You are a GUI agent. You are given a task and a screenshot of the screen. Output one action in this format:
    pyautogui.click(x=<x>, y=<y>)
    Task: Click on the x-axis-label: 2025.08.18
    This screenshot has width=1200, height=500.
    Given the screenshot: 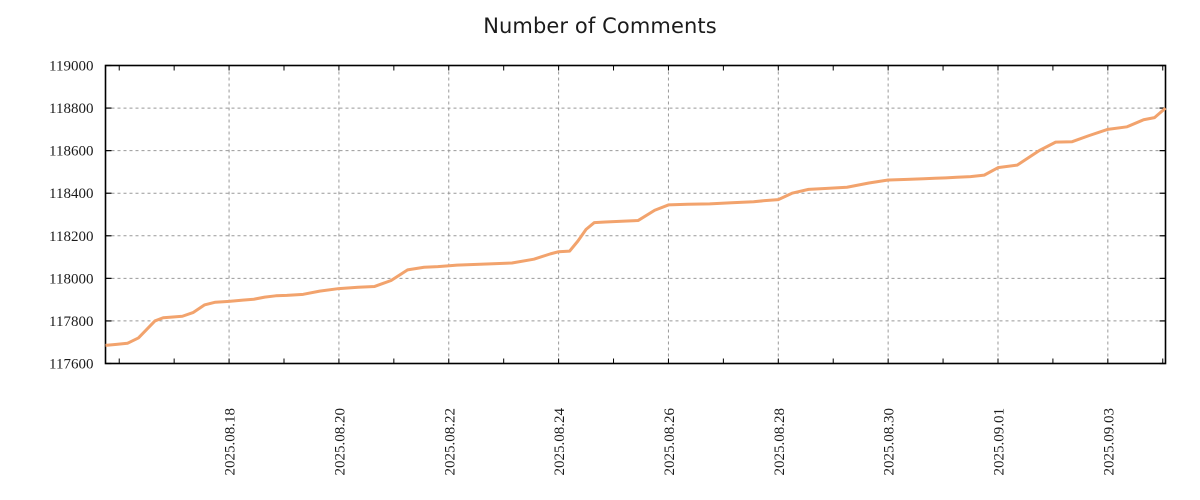 What is the action you would take?
    pyautogui.click(x=231, y=442)
    